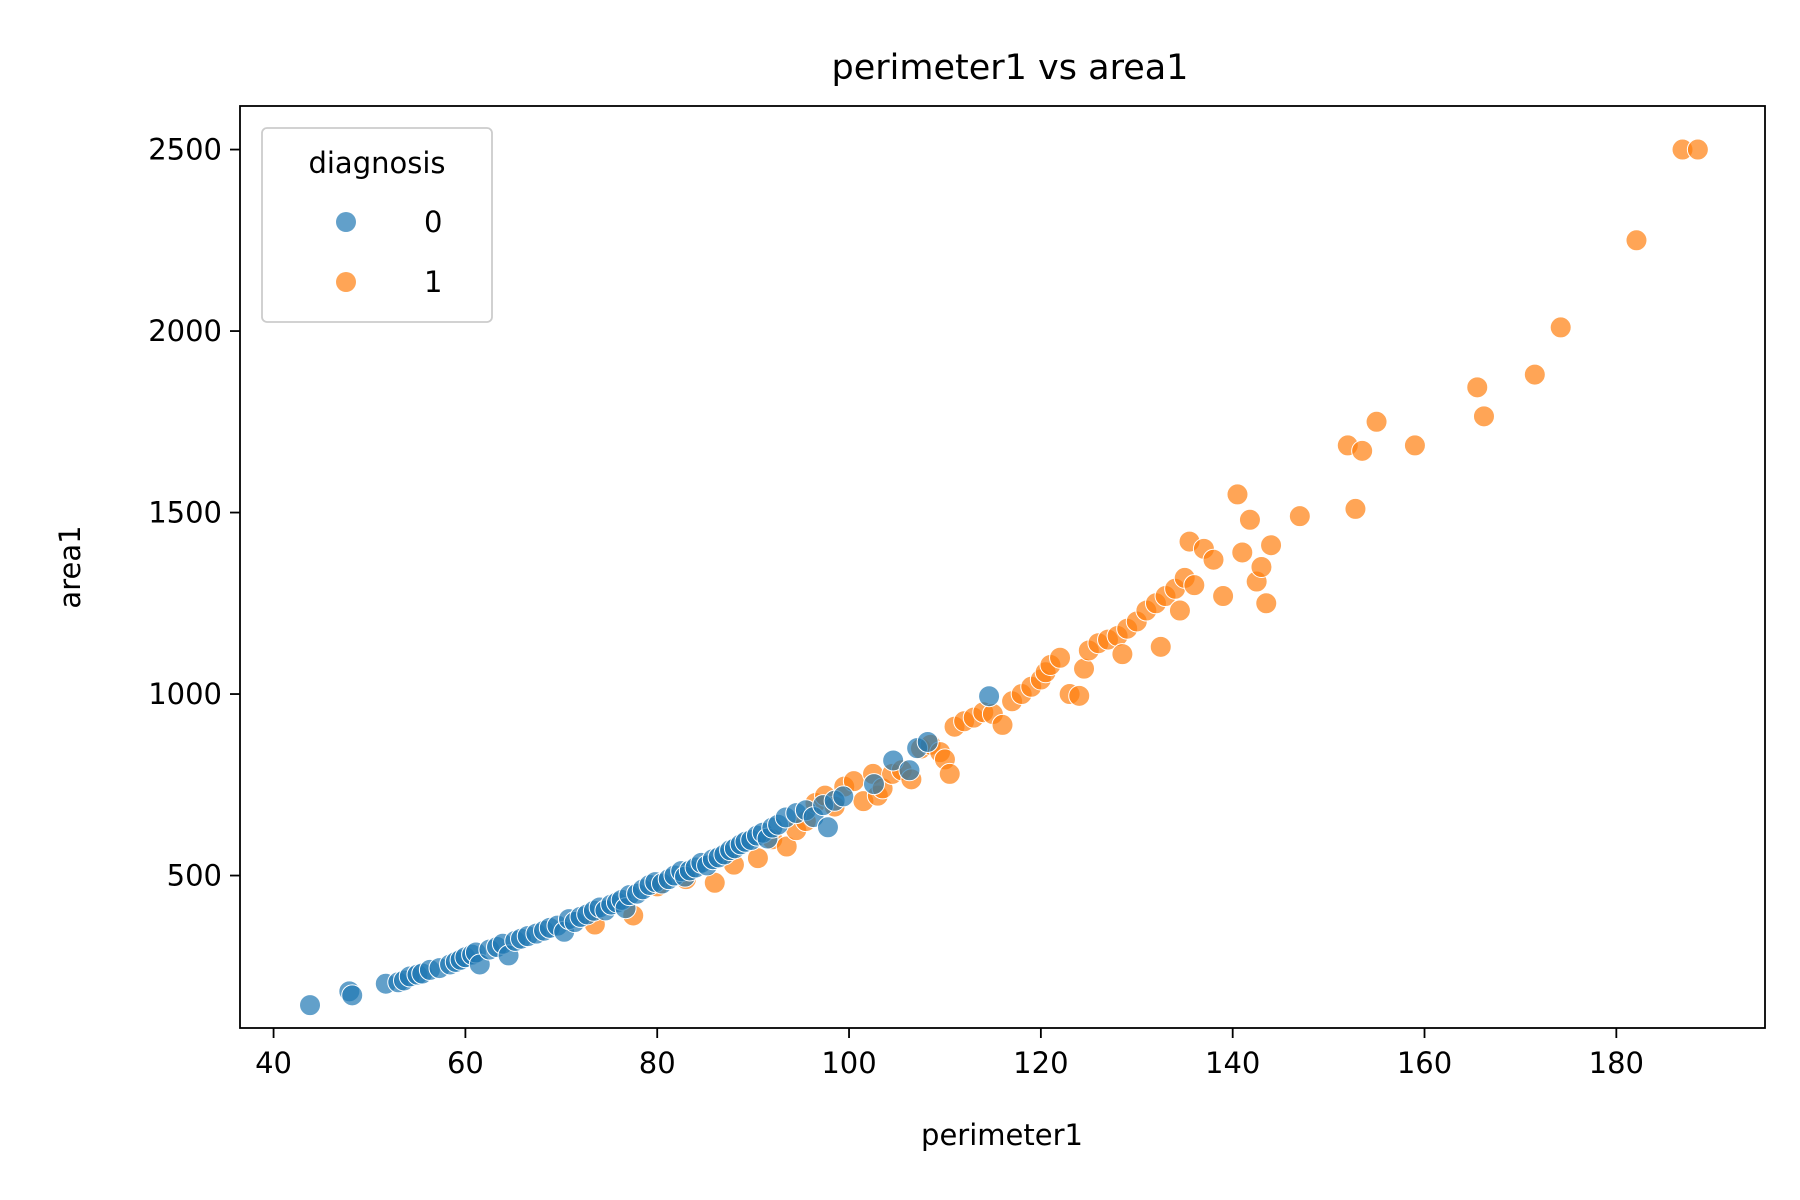  Describe the element at coordinates (185, 694) in the screenshot. I see `y-tick-label: 1000` at that location.